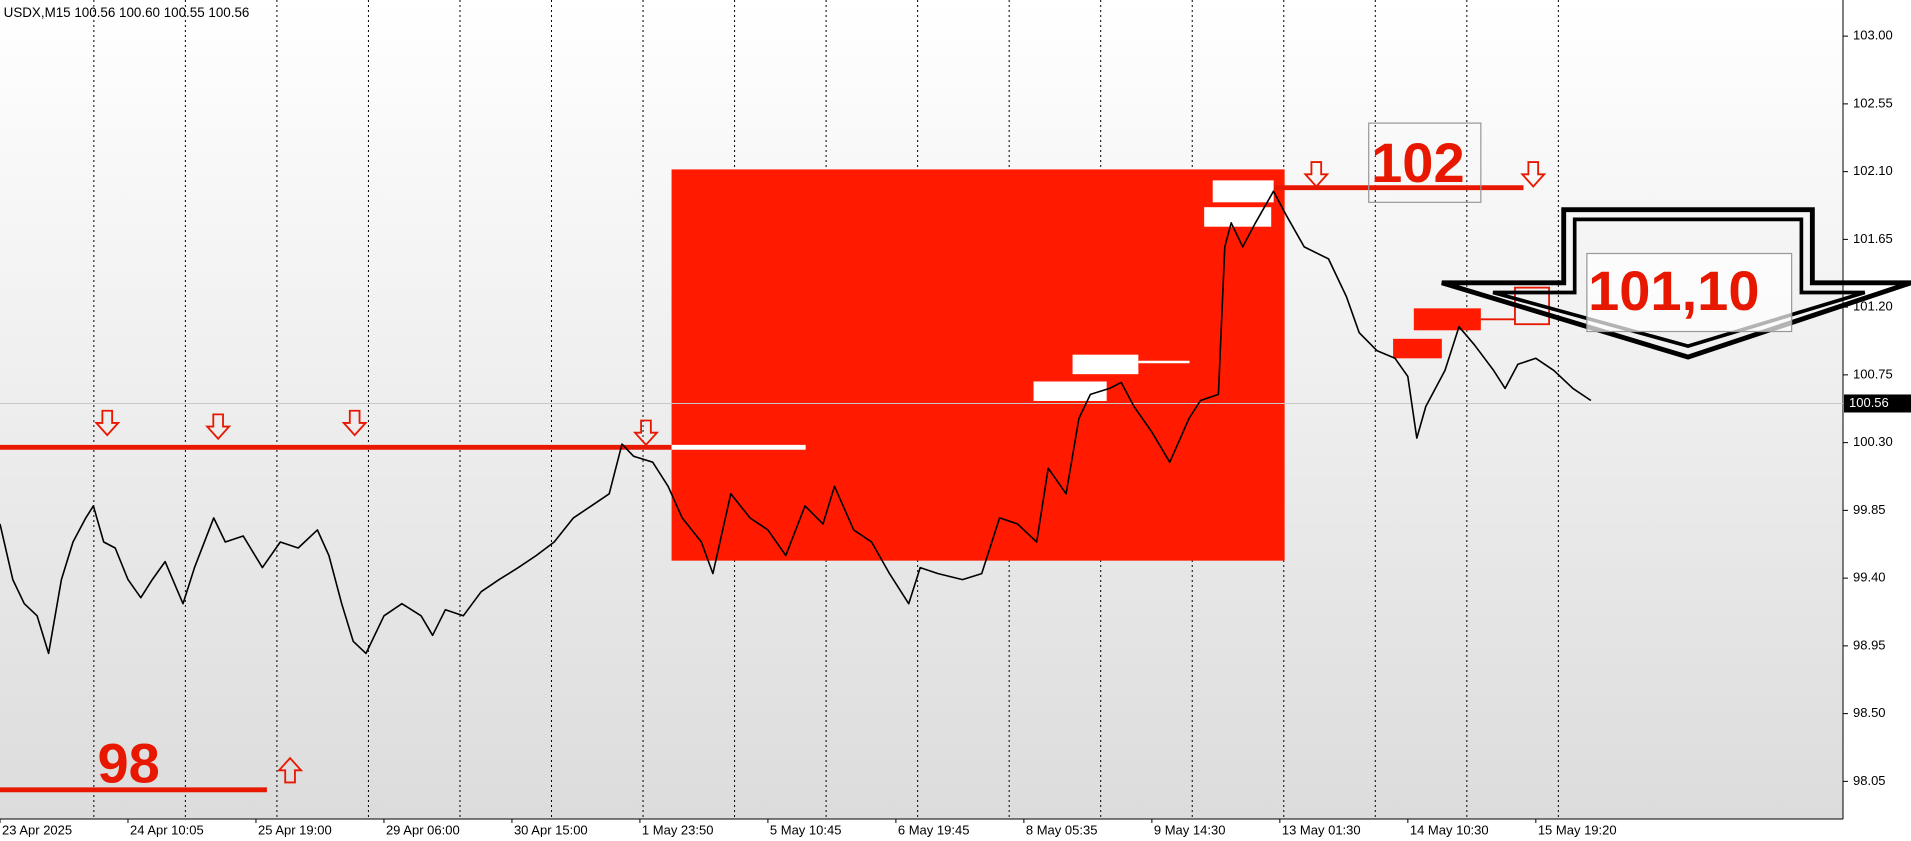  What do you see at coordinates (167, 829) in the screenshot?
I see `x-tick-label: 24 Apr 10:05` at bounding box center [167, 829].